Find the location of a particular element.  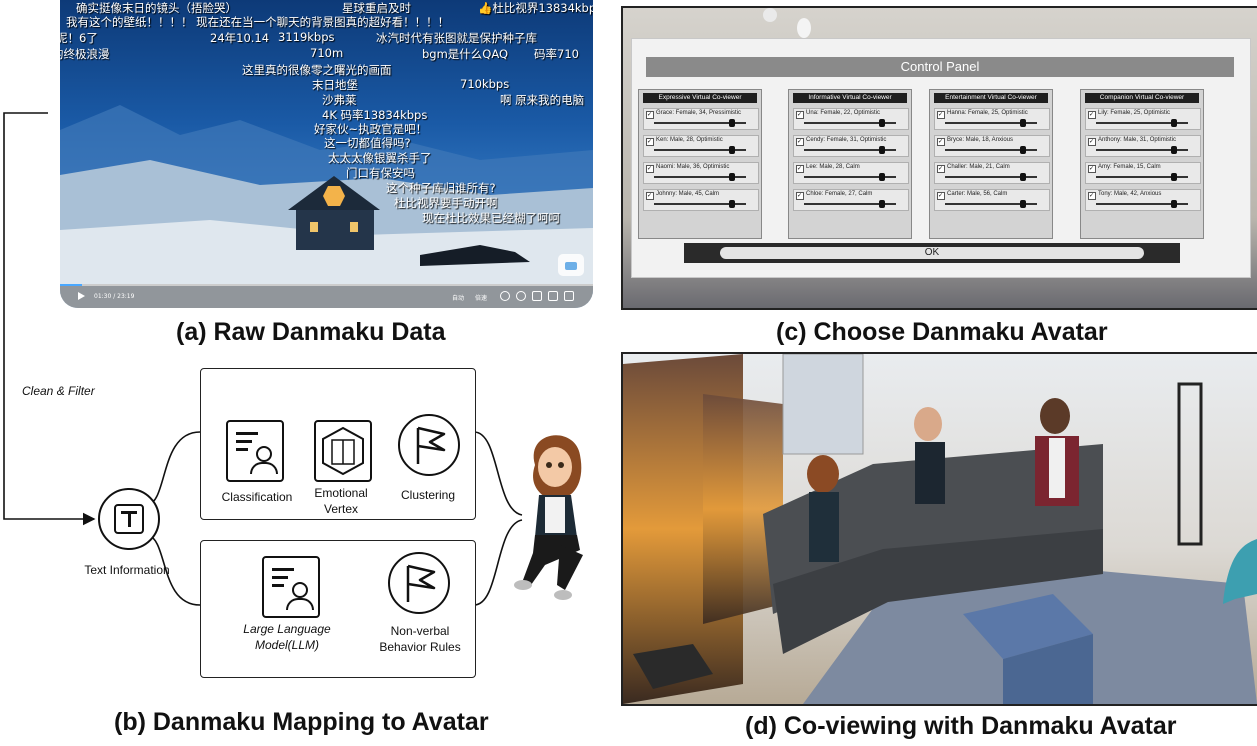

coviewer-option-label: Amy: Female, 15, Calm is located at coordinates (1129, 167).